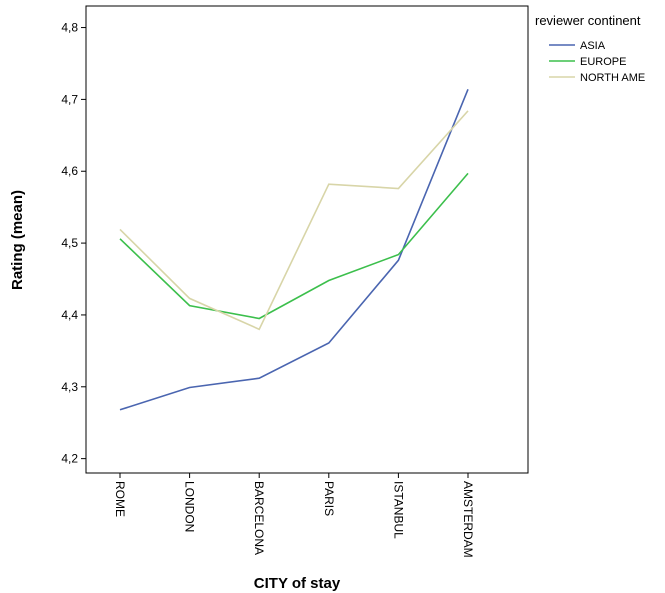  What do you see at coordinates (69, 99) in the screenshot?
I see `y-tick-label: 4,7` at bounding box center [69, 99].